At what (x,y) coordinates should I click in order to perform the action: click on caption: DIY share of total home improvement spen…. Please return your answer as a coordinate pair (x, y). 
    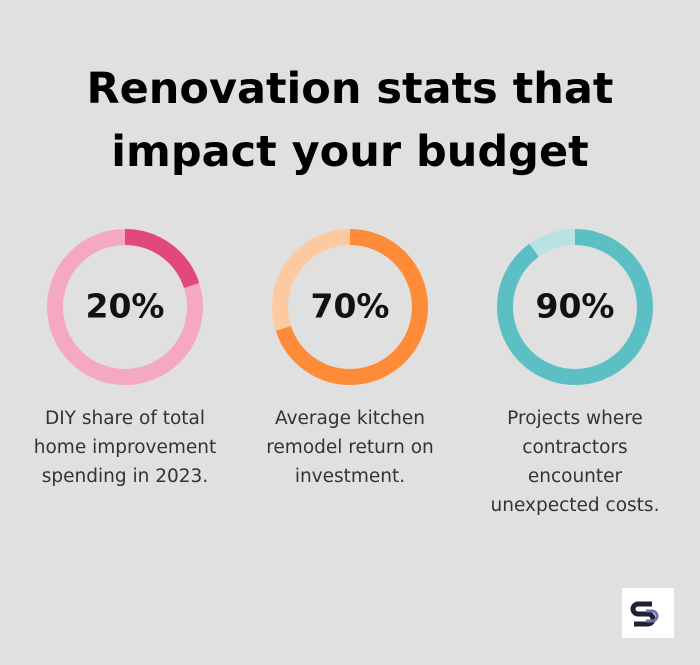
    Looking at the image, I should click on (125, 447).